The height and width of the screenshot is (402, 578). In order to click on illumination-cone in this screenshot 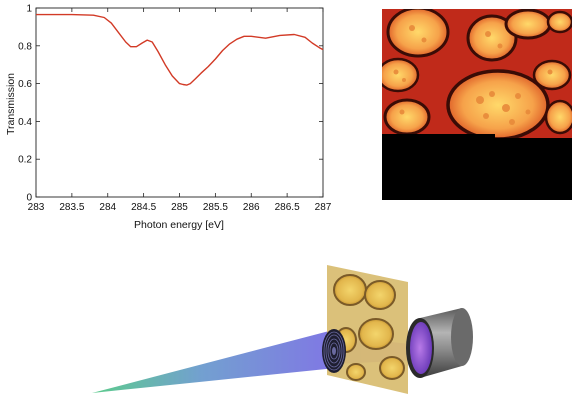, I will do `click(214, 361)`.